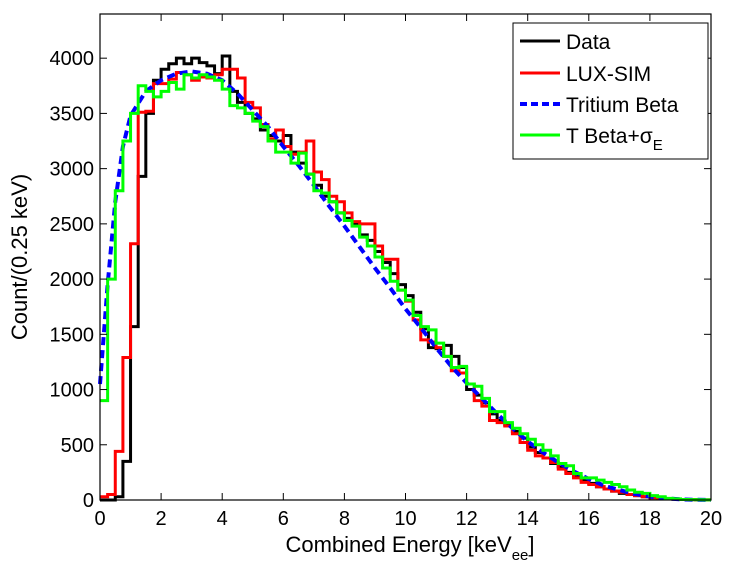 This screenshot has height=569, width=729. What do you see at coordinates (588, 42) in the screenshot?
I see `legend-label-data: Data` at bounding box center [588, 42].